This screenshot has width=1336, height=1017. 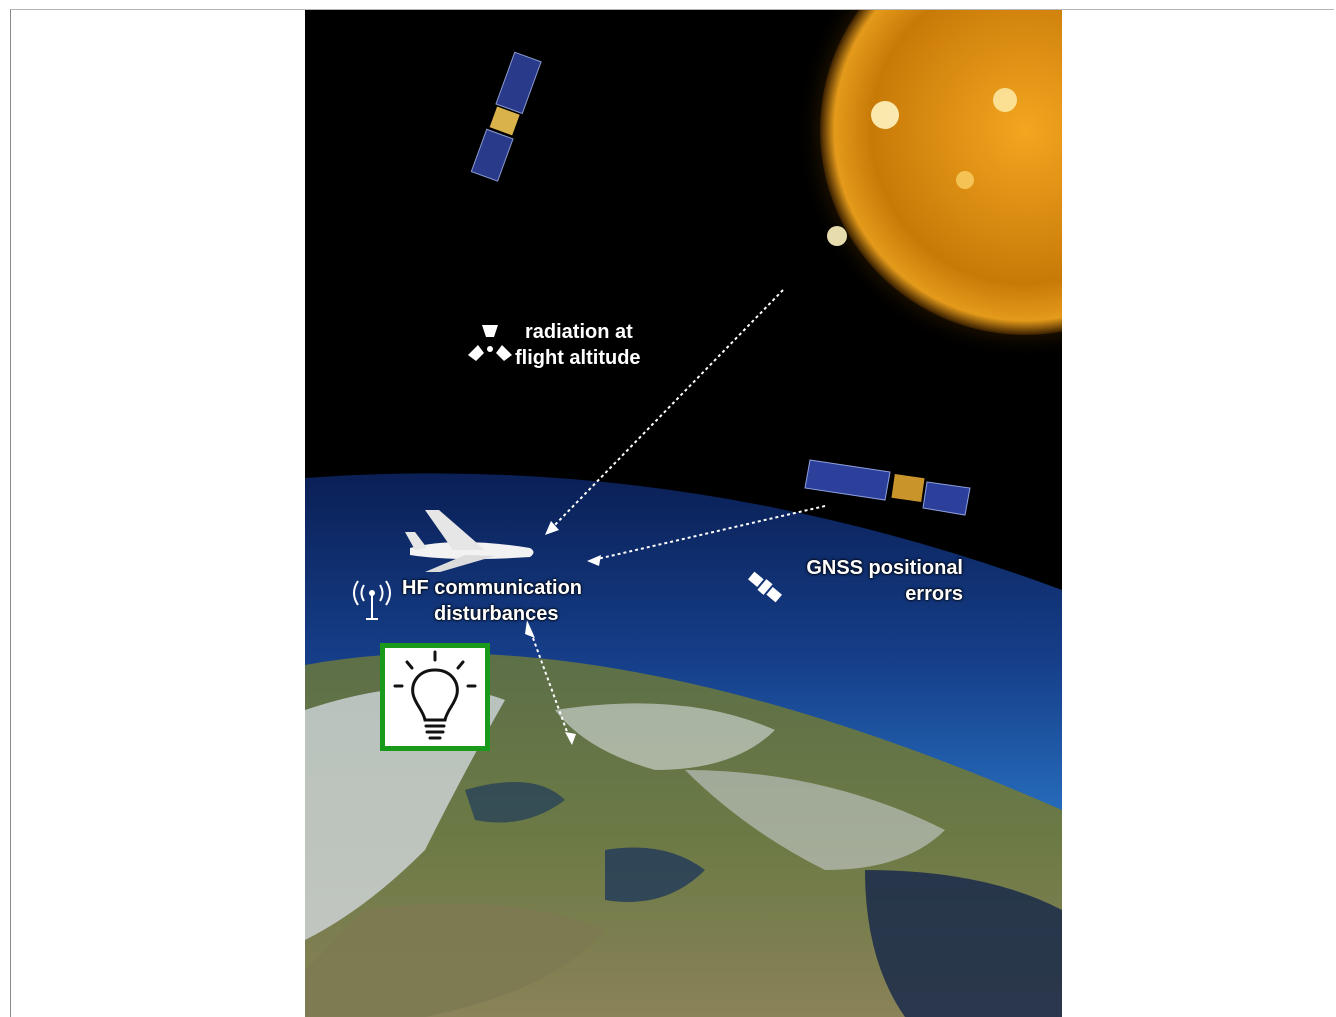 What do you see at coordinates (884, 568) in the screenshot?
I see `gnss-label-line1: GNSS positional` at bounding box center [884, 568].